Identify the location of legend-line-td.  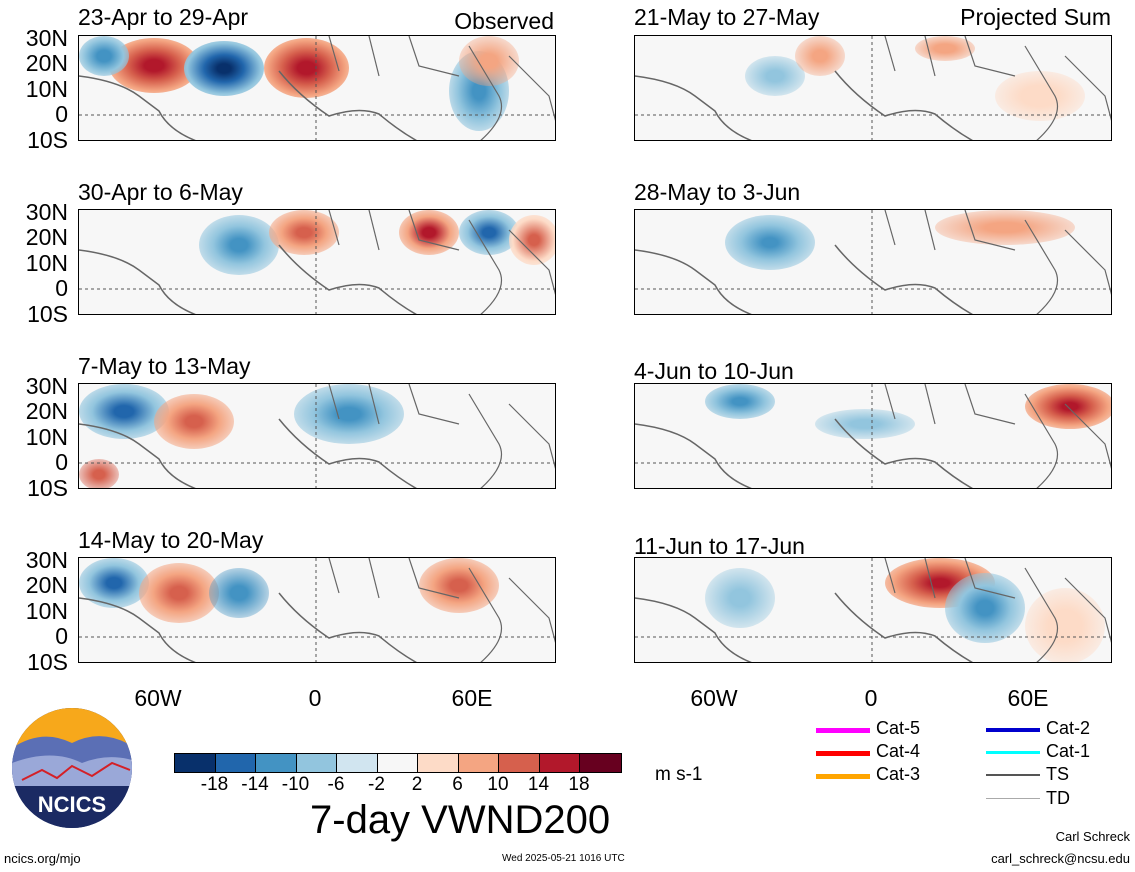
(1013, 798).